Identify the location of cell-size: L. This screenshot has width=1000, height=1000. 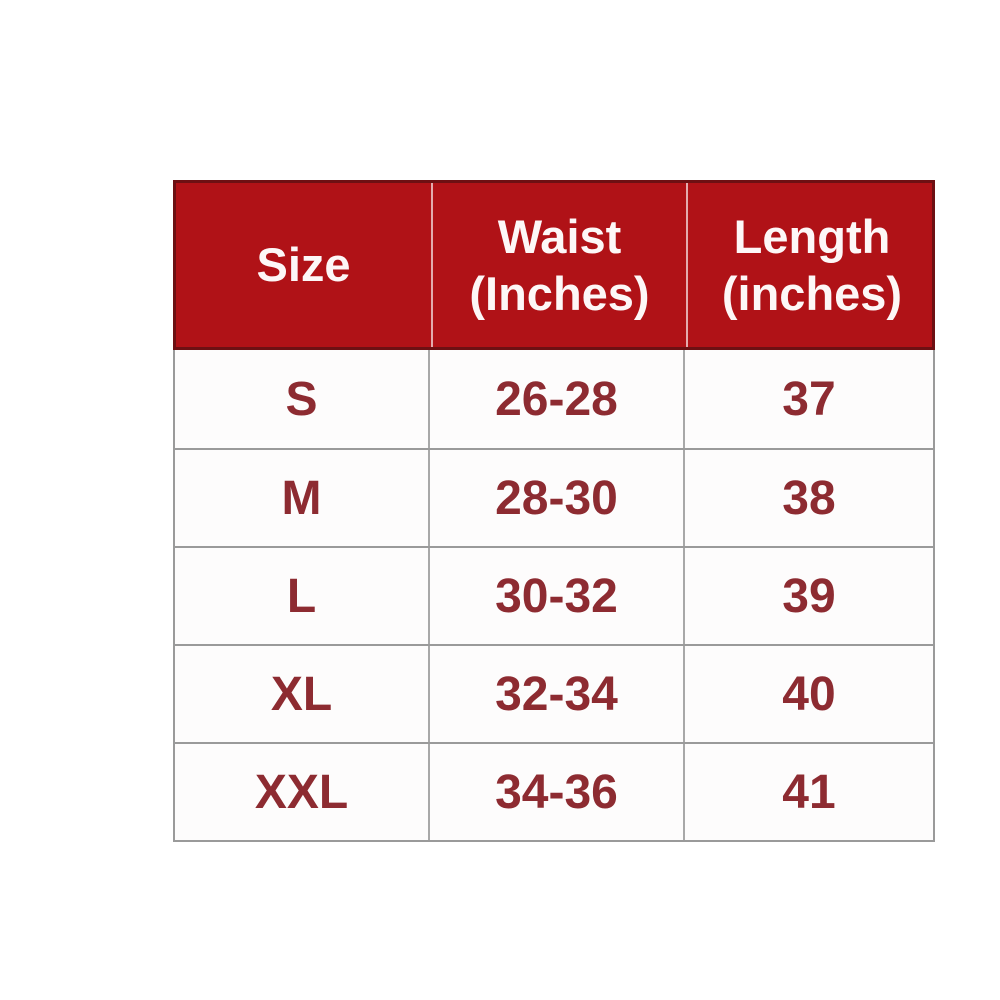
(302, 596).